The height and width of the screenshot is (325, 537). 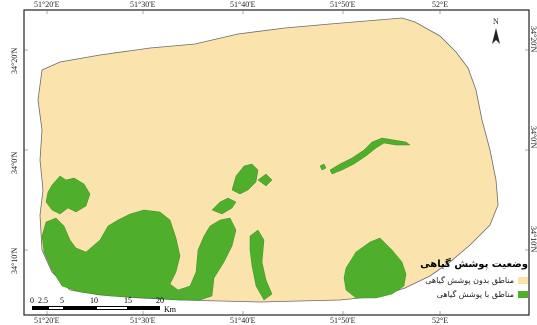 What do you see at coordinates (47, 4) in the screenshot?
I see `lon-label-top: 51°20'E` at bounding box center [47, 4].